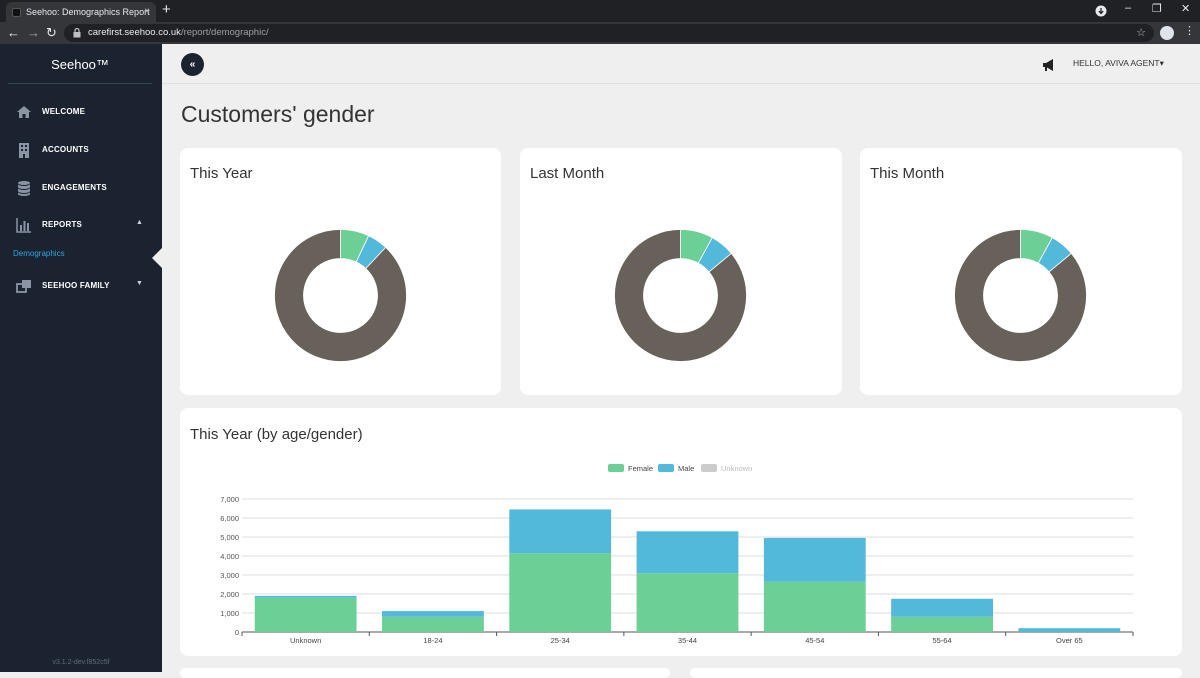 This screenshot has width=1200, height=678. I want to click on y-tick-label: 5,000, so click(229, 537).